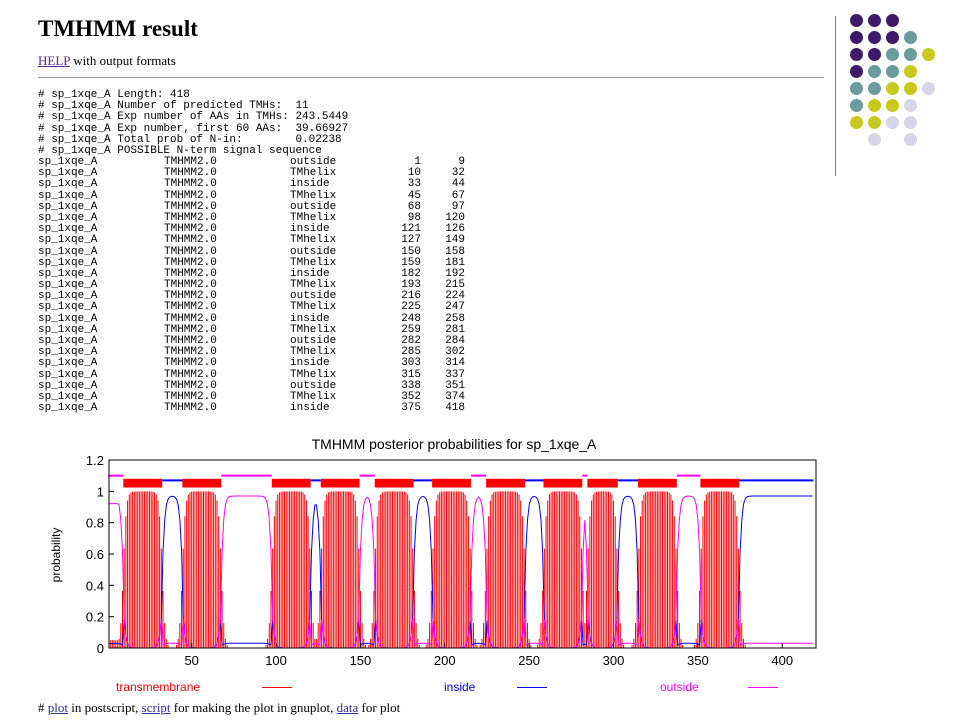 This screenshot has width=960, height=720. What do you see at coordinates (100, 491) in the screenshot?
I see `y-tick-label: 1` at bounding box center [100, 491].